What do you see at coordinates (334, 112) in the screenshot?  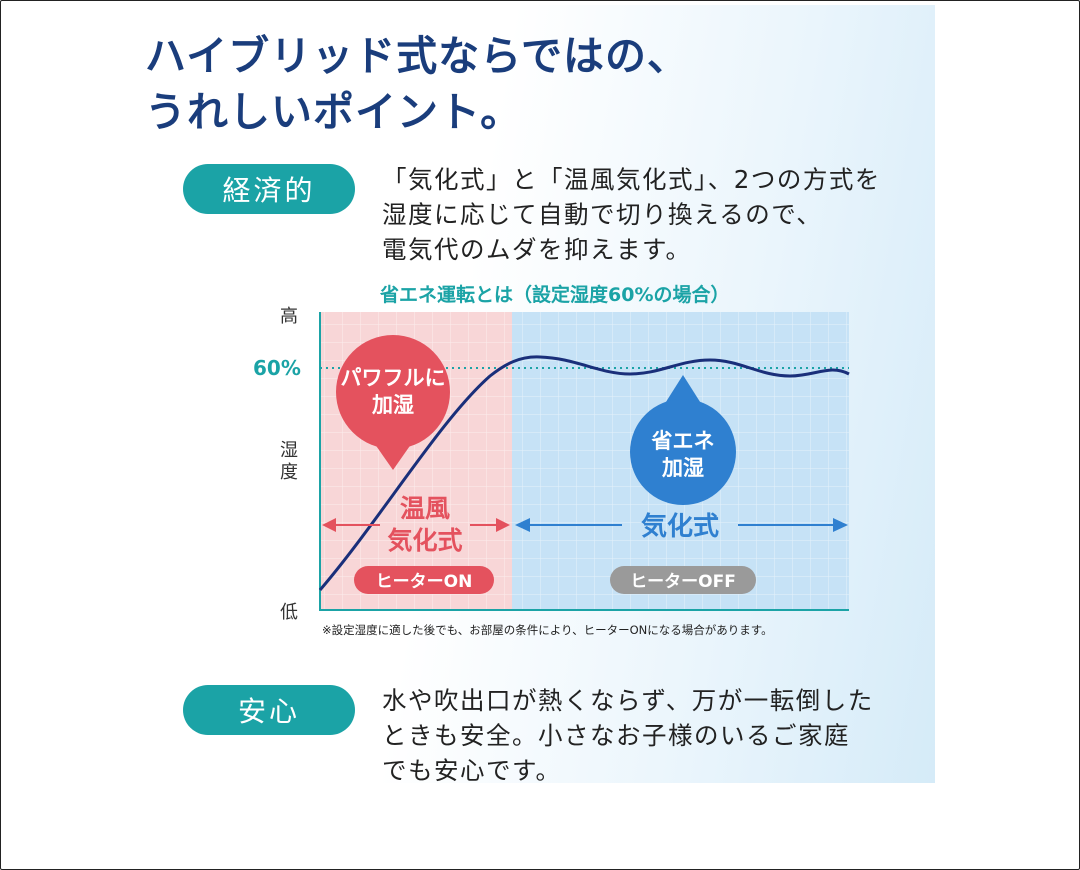 I see `headline-line2: うれしいポイント。` at bounding box center [334, 112].